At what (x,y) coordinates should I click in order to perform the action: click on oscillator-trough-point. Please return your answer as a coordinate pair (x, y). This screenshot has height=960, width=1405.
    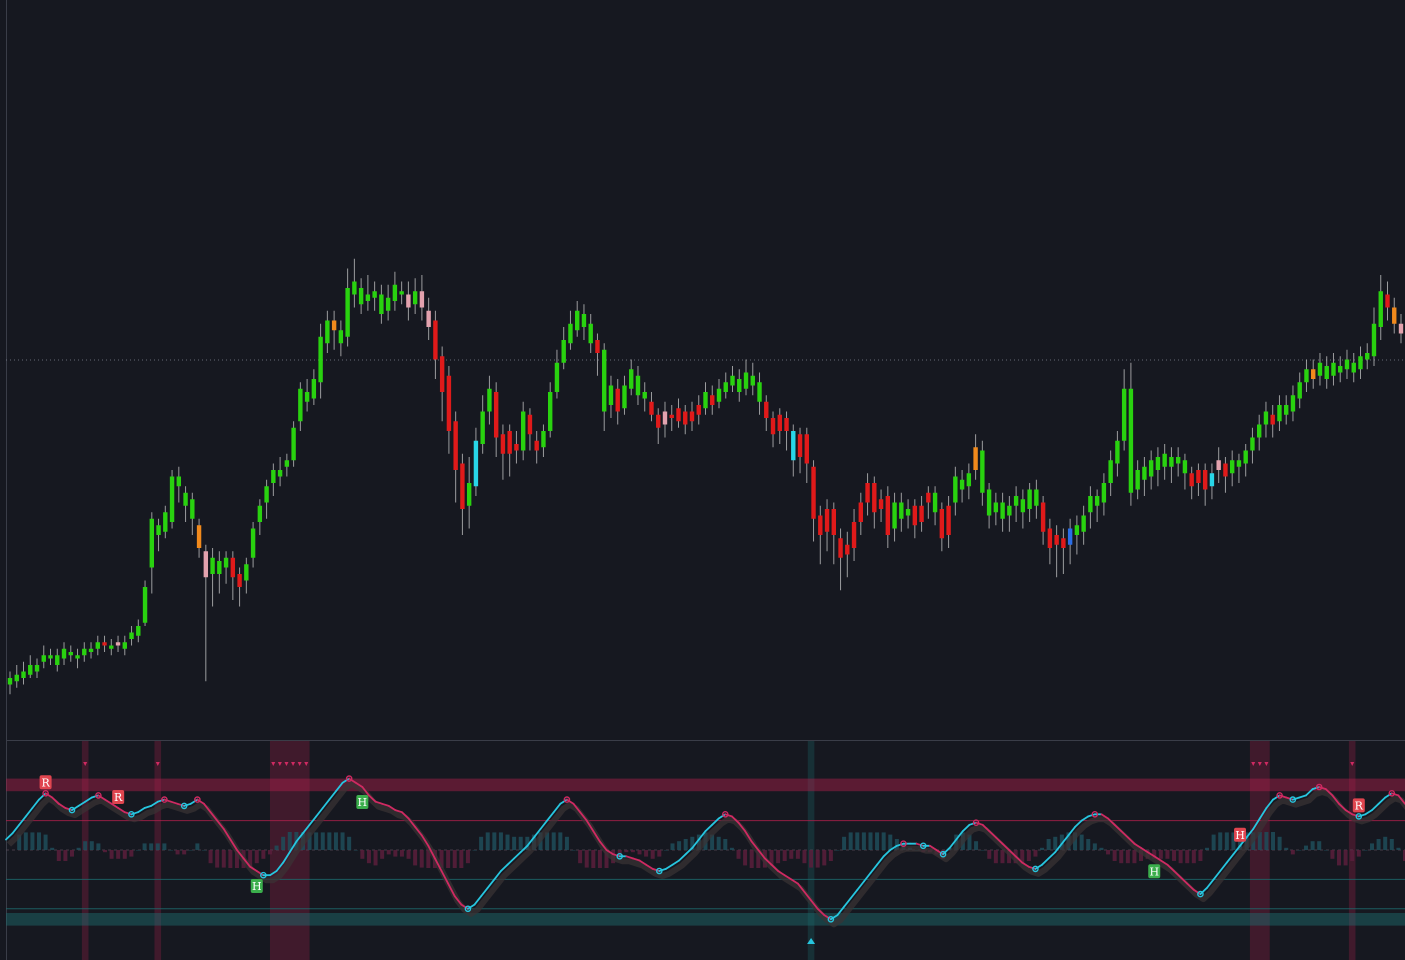
    Looking at the image, I should click on (1293, 799).